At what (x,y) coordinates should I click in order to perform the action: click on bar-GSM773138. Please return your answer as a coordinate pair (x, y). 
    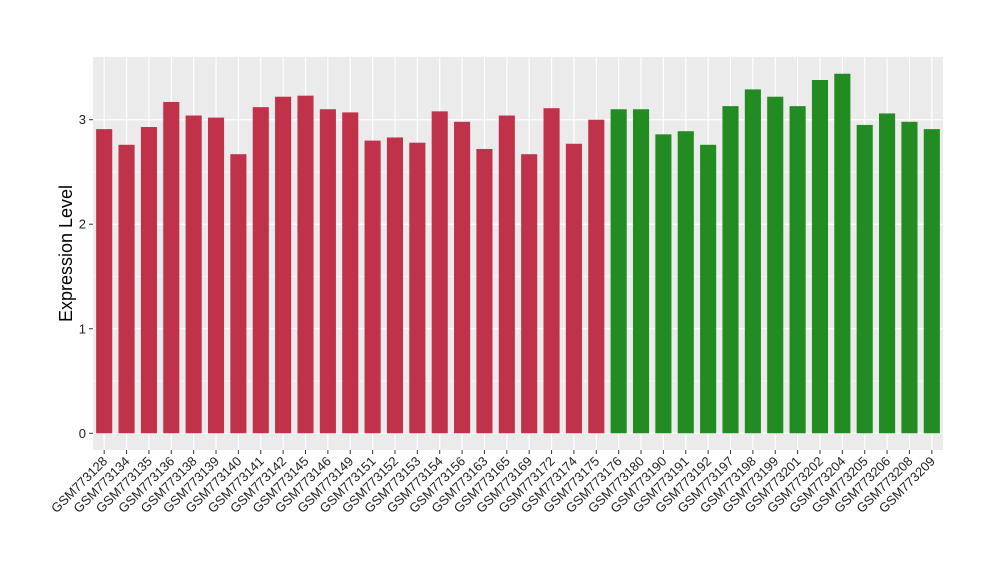
    Looking at the image, I should click on (193, 274).